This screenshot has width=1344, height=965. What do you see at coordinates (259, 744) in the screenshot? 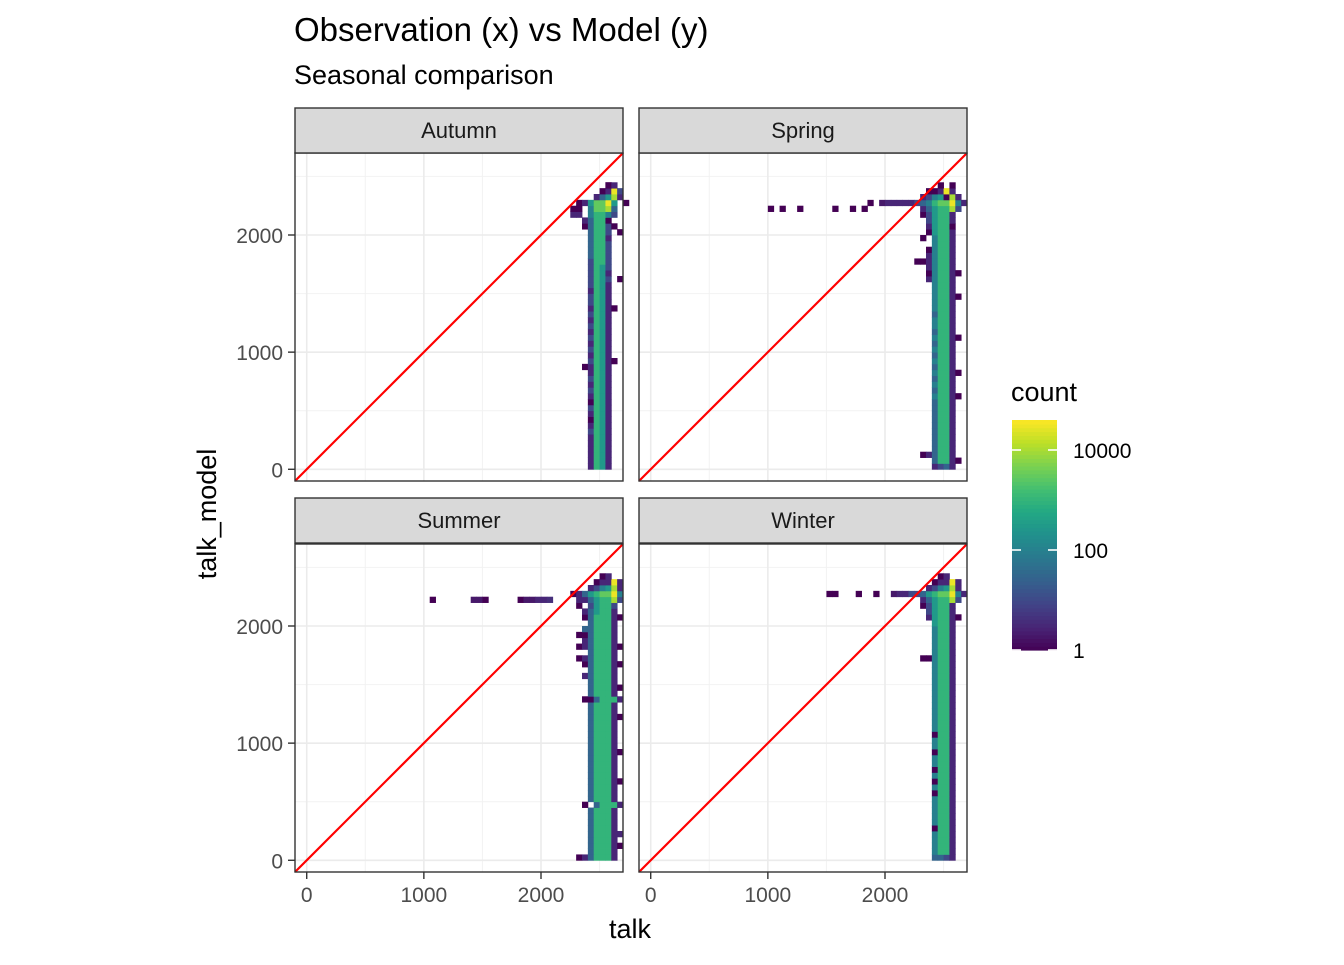
I see `y-tick-label: 1000` at bounding box center [259, 744].